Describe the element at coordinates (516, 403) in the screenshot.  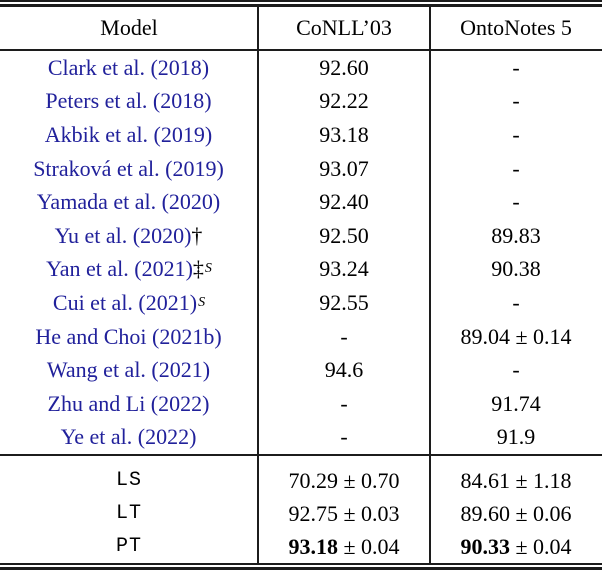
I see `ontonotes-value: 91.74` at that location.